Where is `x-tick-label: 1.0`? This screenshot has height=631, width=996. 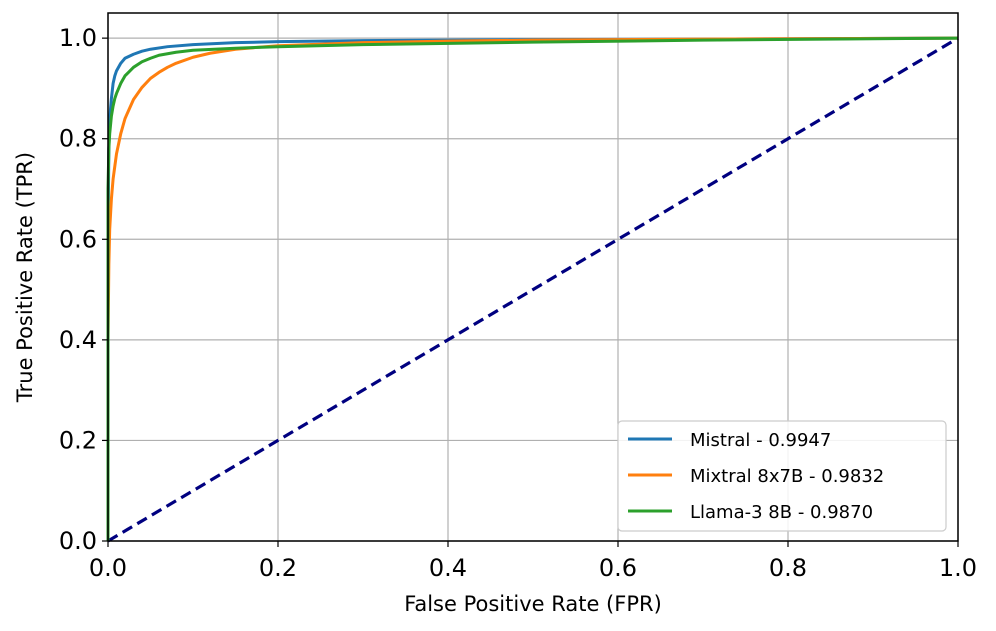 x-tick-label: 1.0 is located at coordinates (958, 568).